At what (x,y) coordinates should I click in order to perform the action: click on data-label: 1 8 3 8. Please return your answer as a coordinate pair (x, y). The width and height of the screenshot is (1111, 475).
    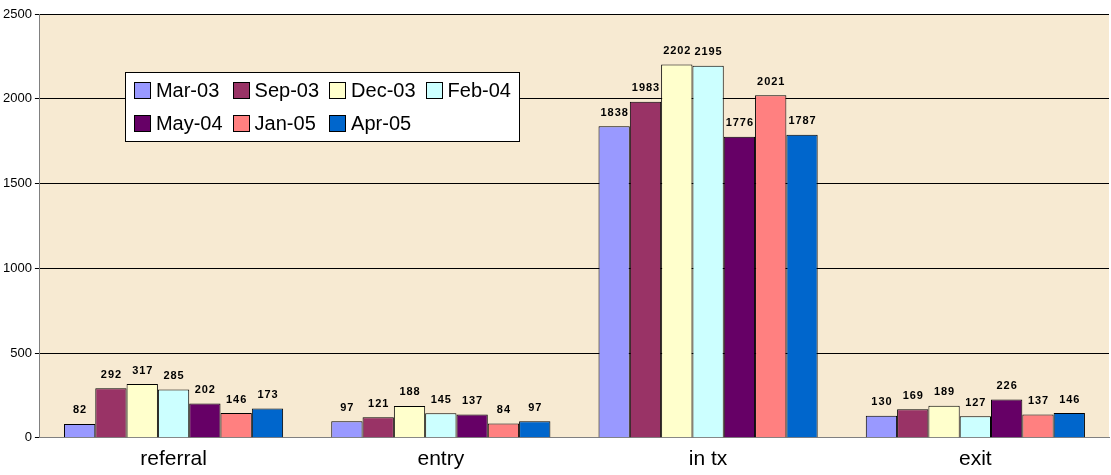
    Looking at the image, I should click on (614, 111).